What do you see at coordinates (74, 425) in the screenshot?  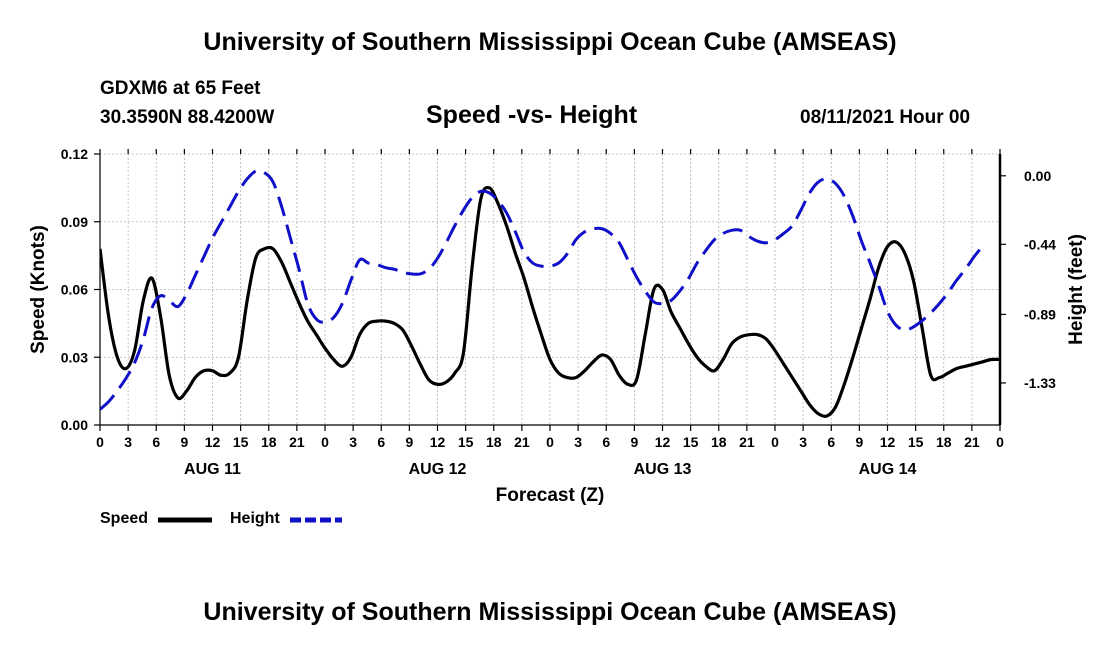 I see `y-left-tick-label: 0.00` at bounding box center [74, 425].